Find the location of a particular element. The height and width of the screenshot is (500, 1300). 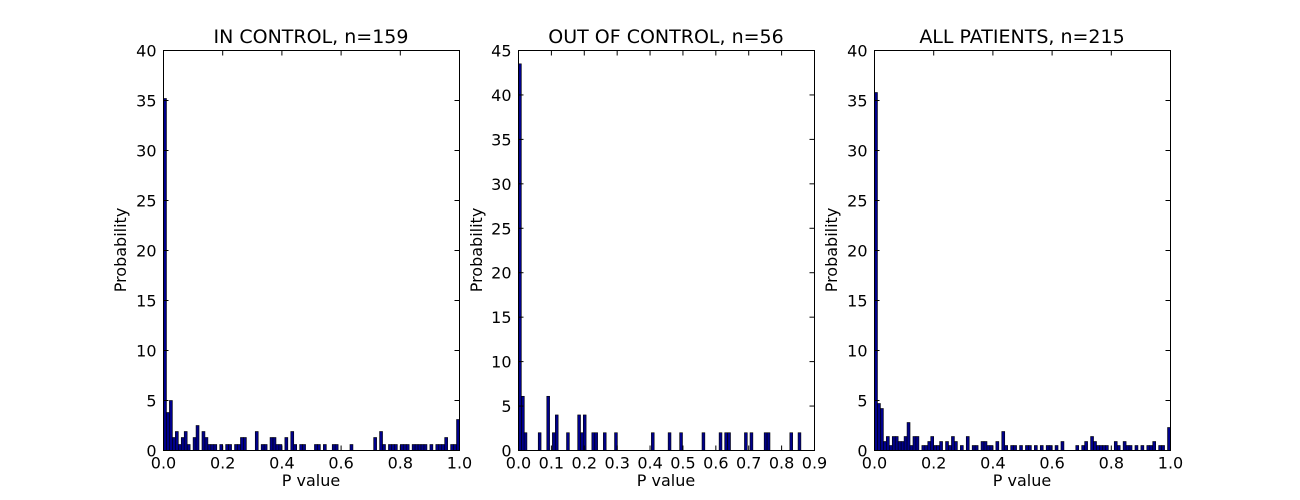

y-tick-label: 45 is located at coordinates (501, 51).